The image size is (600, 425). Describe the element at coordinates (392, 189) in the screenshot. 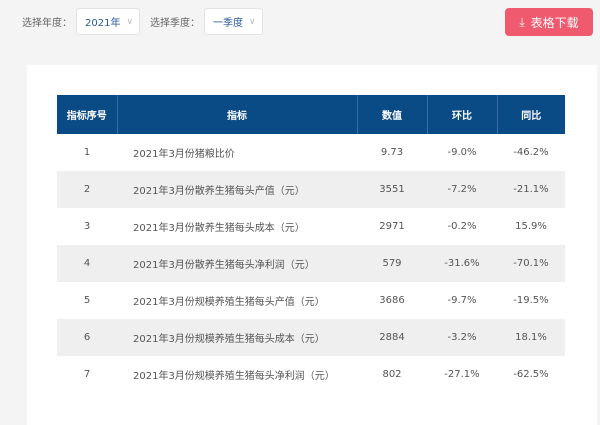

I see `table-cell: 3551` at that location.